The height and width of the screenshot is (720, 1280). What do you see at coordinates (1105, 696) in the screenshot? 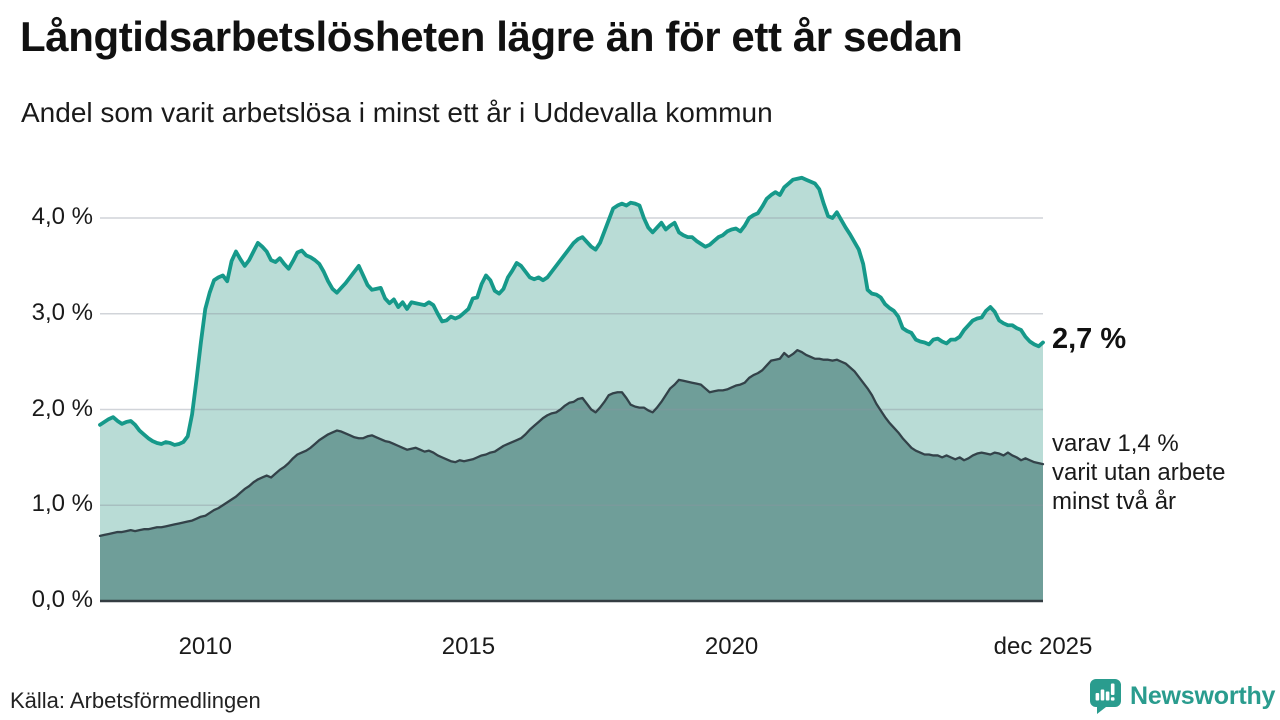
I see `newsworthy-logo-icon` at bounding box center [1105, 696].